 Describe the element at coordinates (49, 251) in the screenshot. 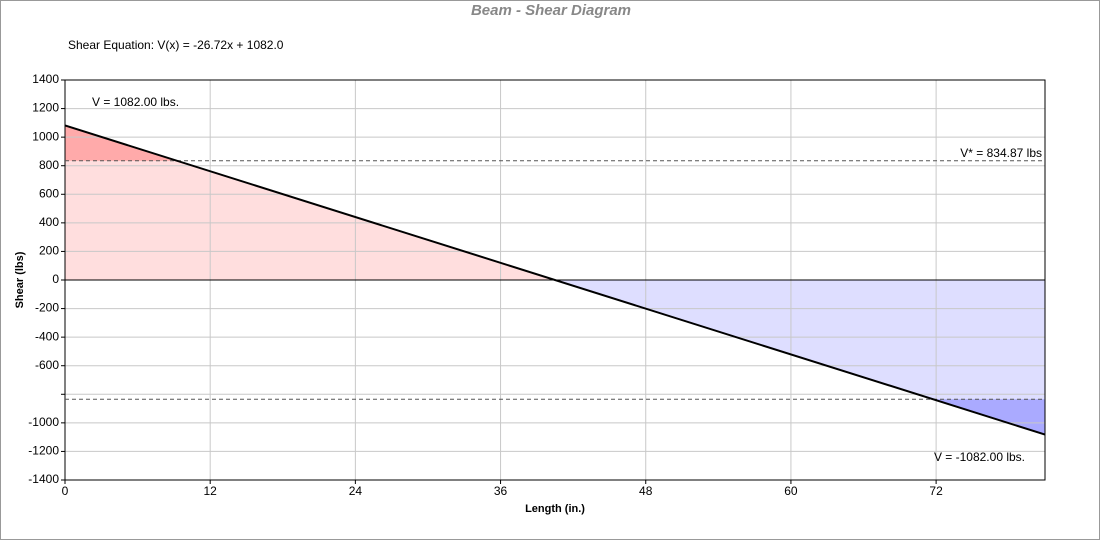

I see `y-tick-label: 200` at that location.